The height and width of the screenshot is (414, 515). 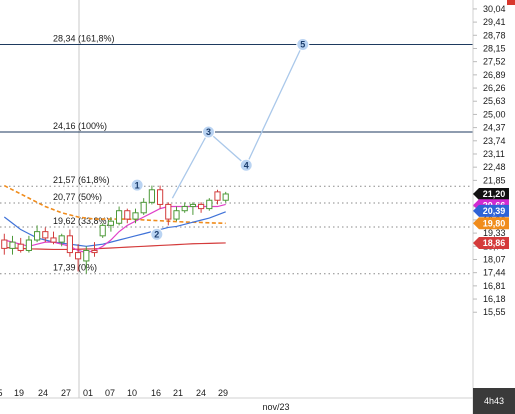 I want to click on price-tick-label: 17,44, so click(x=494, y=273).